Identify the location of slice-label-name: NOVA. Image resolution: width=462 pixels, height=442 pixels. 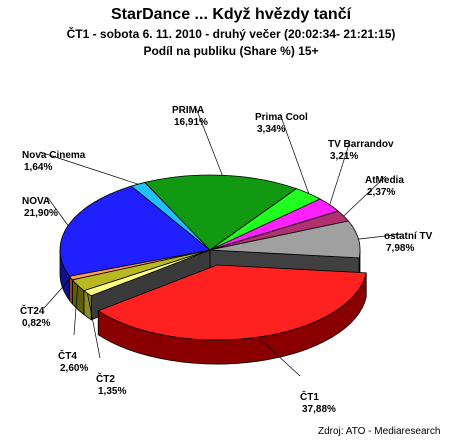
(36, 201).